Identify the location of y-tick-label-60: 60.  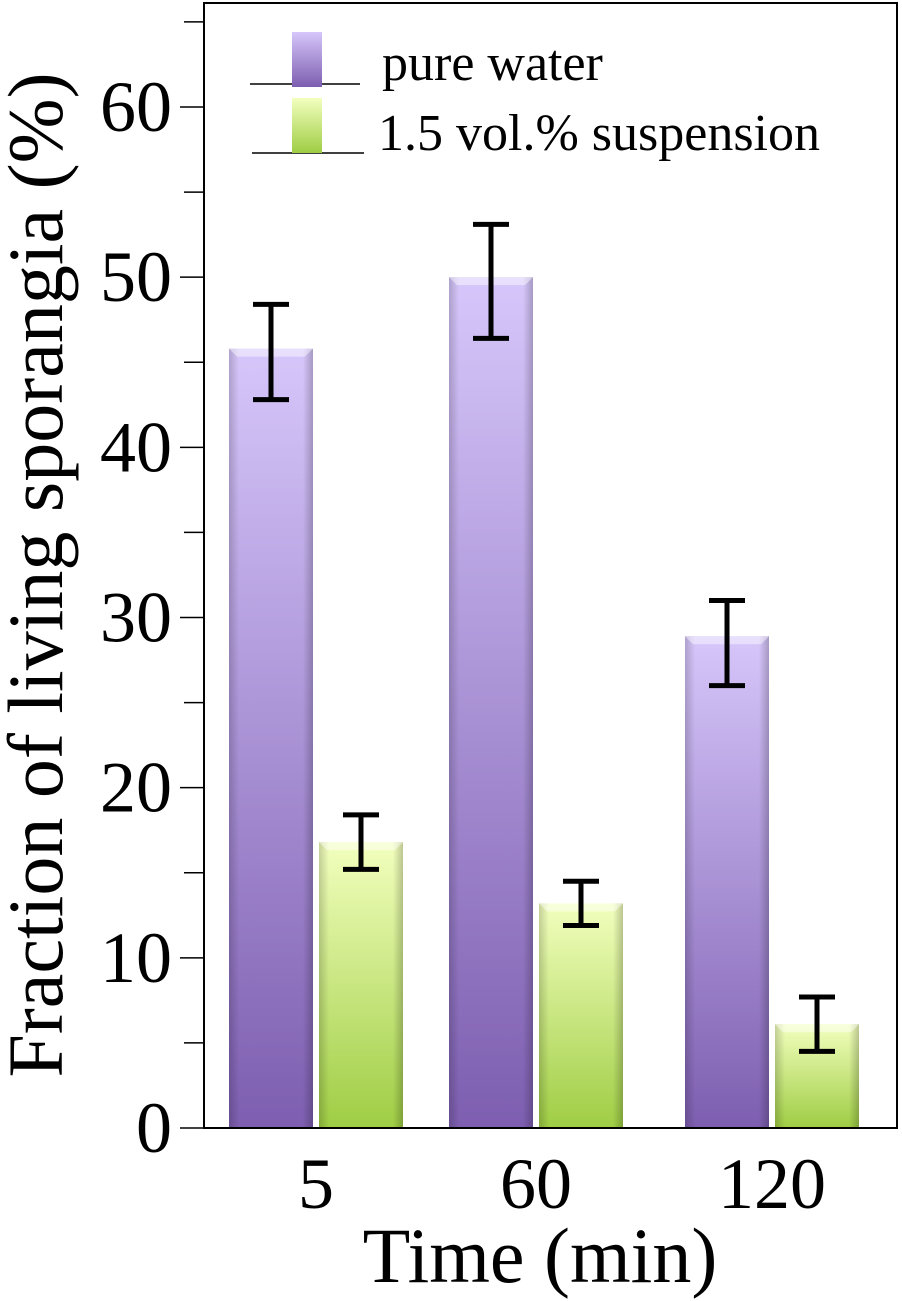
(136, 107).